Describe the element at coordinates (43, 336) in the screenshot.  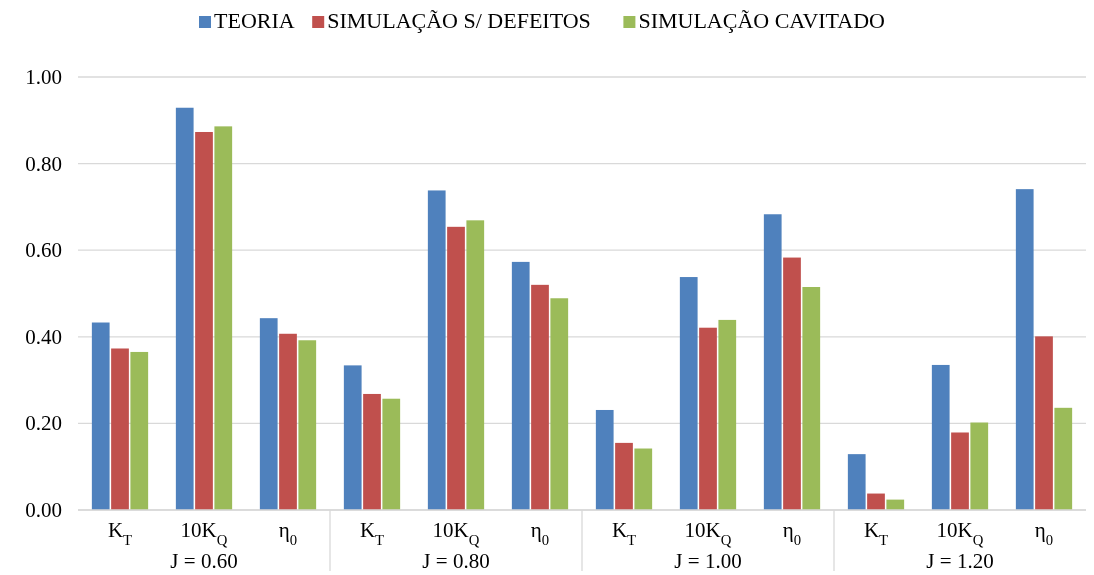
I see `y-tick-label: 0.40` at that location.